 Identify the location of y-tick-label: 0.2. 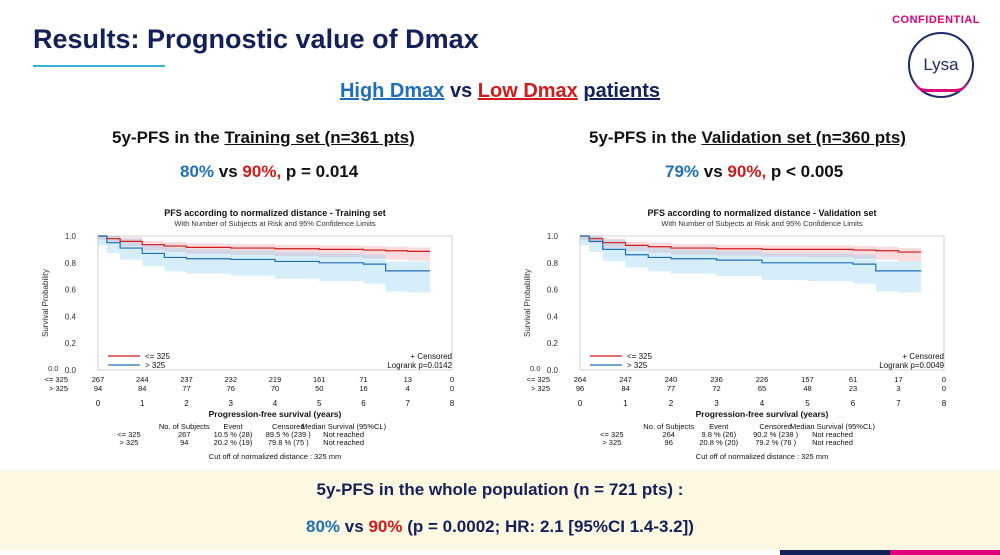
(553, 343).